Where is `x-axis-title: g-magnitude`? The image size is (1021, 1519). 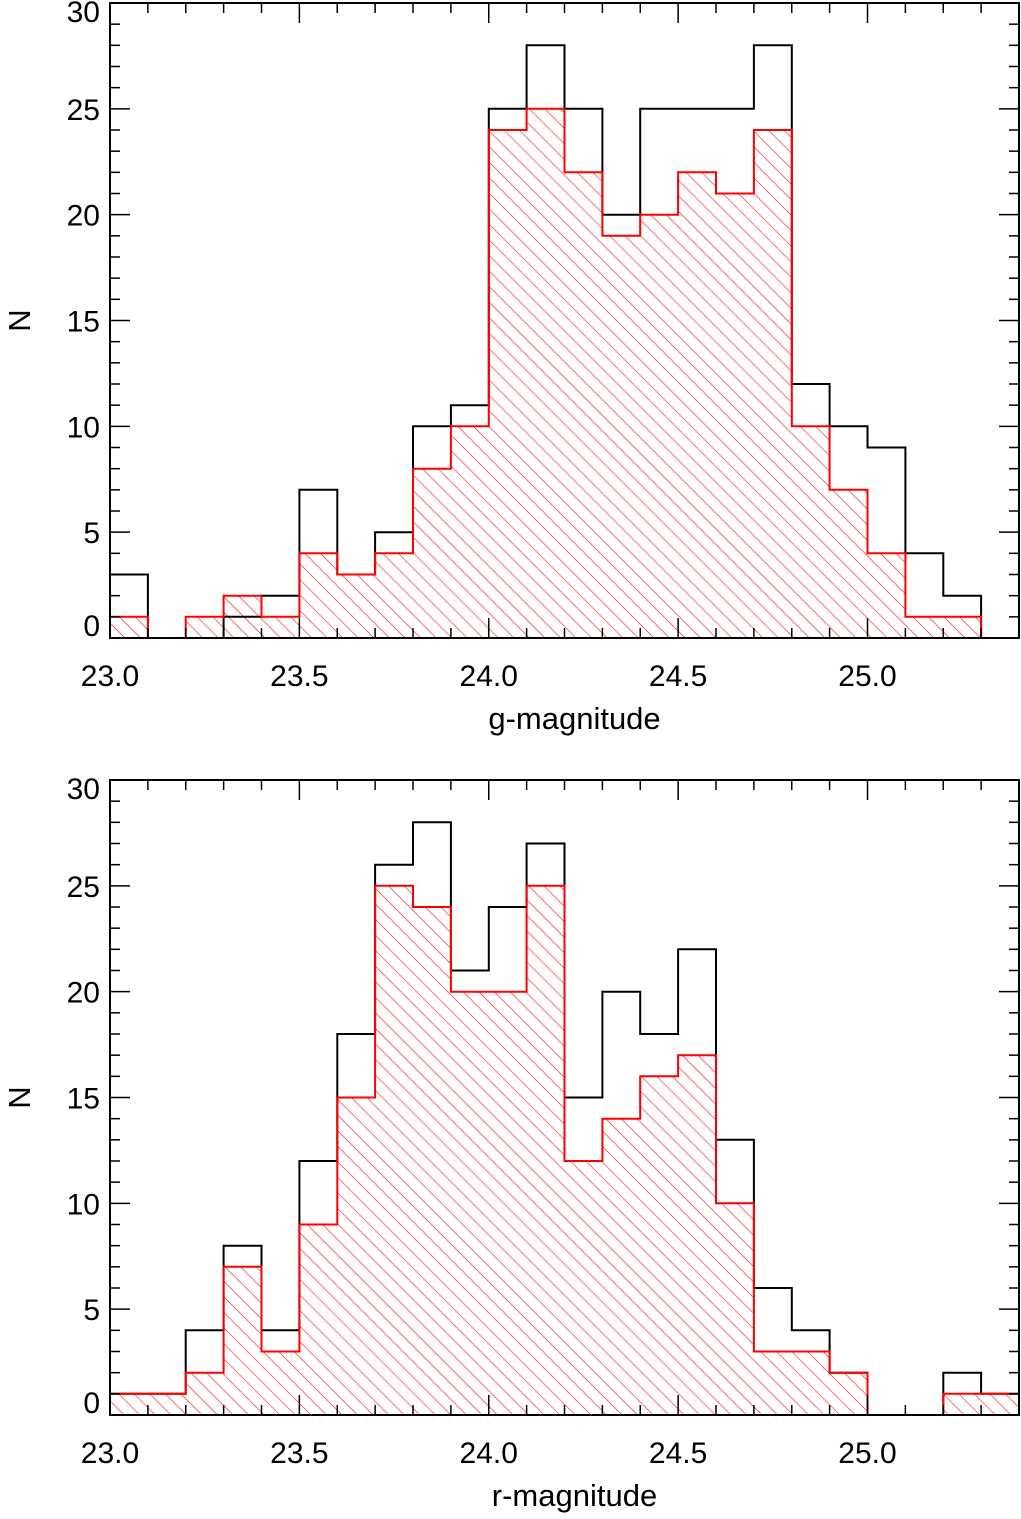
x-axis-title: g-magnitude is located at coordinates (574, 718).